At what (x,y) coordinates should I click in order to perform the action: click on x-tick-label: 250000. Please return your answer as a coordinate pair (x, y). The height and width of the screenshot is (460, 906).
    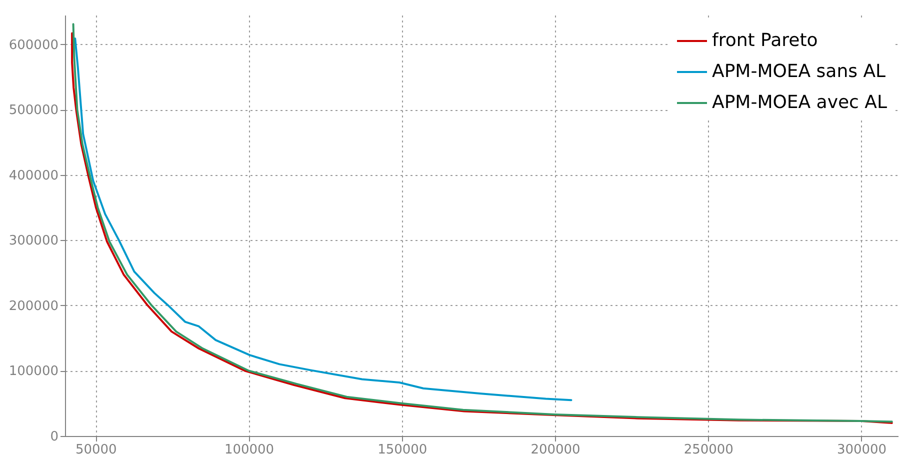
    Looking at the image, I should click on (709, 450).